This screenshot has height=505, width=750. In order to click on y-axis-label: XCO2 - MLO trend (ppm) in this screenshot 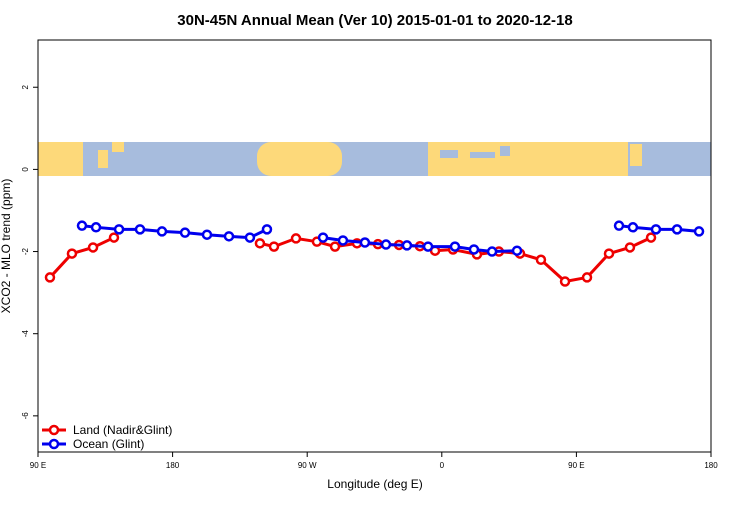, I will do `click(6, 246)`.